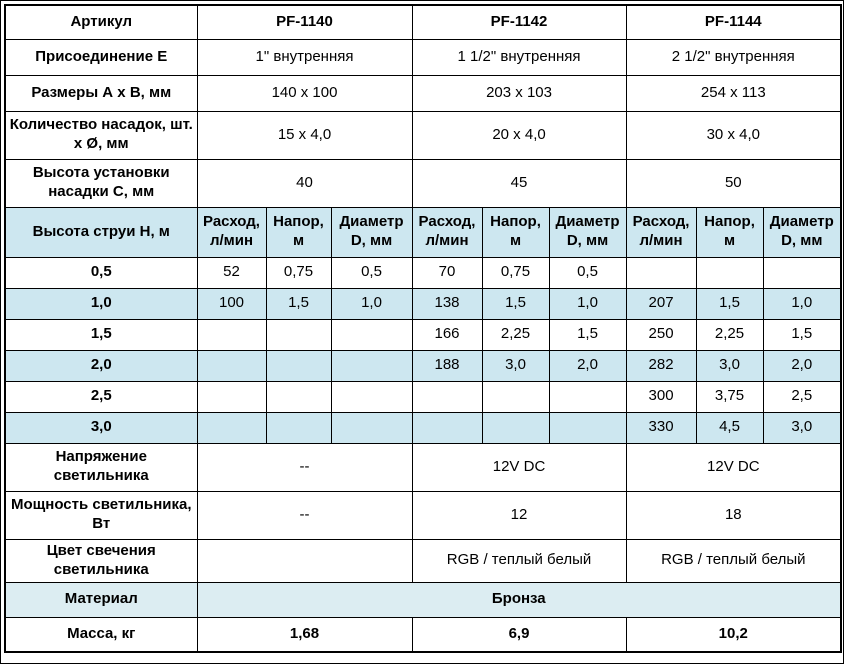 The width and height of the screenshot is (846, 666). What do you see at coordinates (661, 365) in the screenshot?
I see `h20-cell-6: 282` at bounding box center [661, 365].